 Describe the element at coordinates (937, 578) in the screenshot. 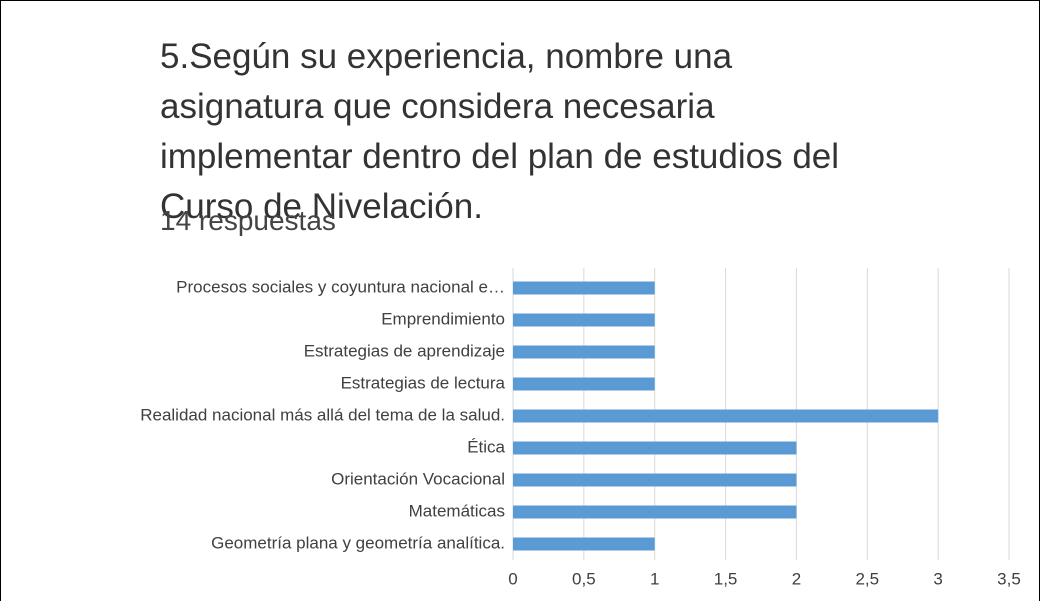

I see `x-tick-label: 3` at that location.